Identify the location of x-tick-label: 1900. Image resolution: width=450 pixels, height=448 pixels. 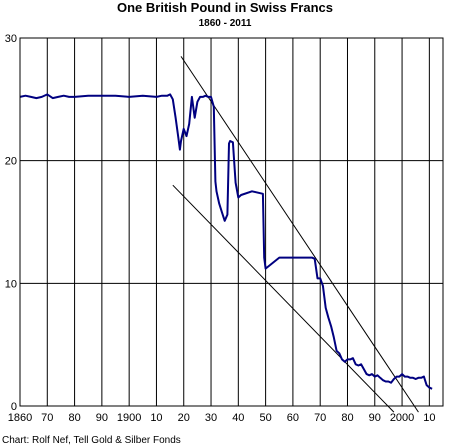
(129, 418).